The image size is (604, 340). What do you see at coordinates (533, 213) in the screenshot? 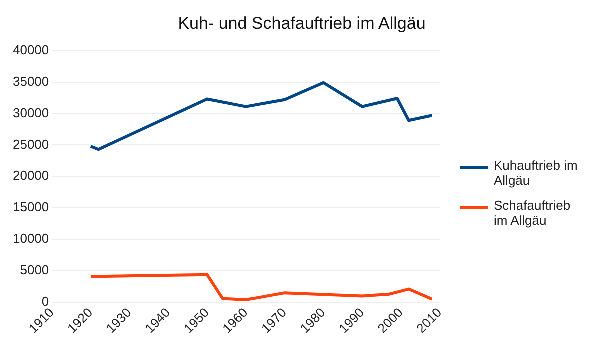
I see `legend-label: Schafauftrieb im Allgäu` at bounding box center [533, 213].